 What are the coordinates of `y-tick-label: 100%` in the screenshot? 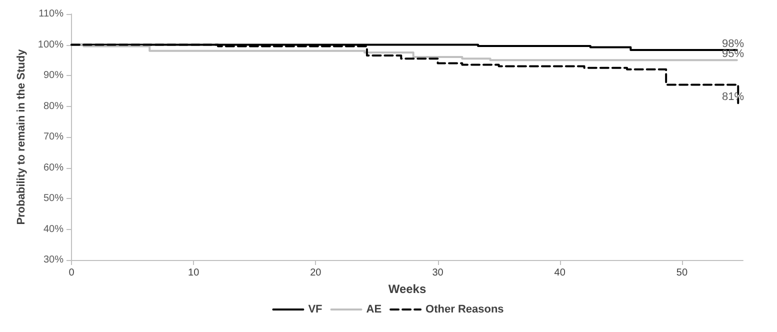 It's located at (51, 44).